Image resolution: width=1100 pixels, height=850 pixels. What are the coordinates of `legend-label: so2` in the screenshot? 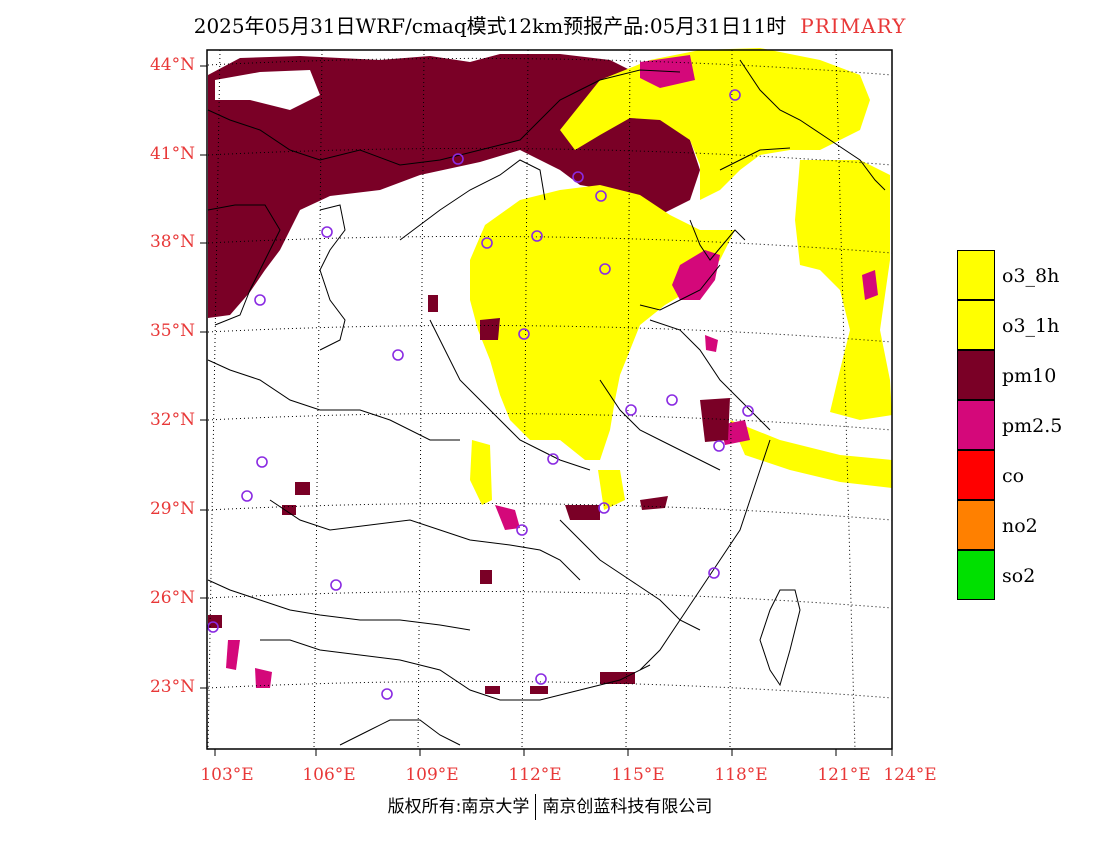 It's located at (1019, 576).